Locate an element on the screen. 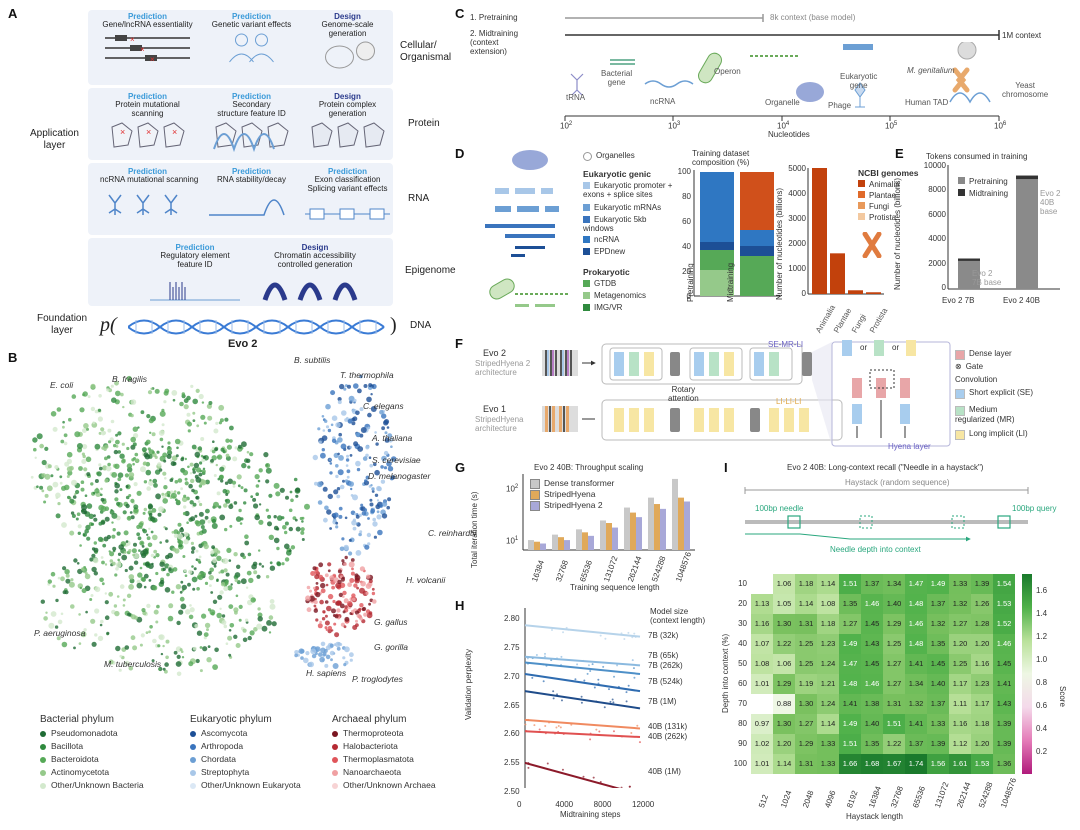  legend-item-label: Bacteroidota is located at coordinates (75, 759).